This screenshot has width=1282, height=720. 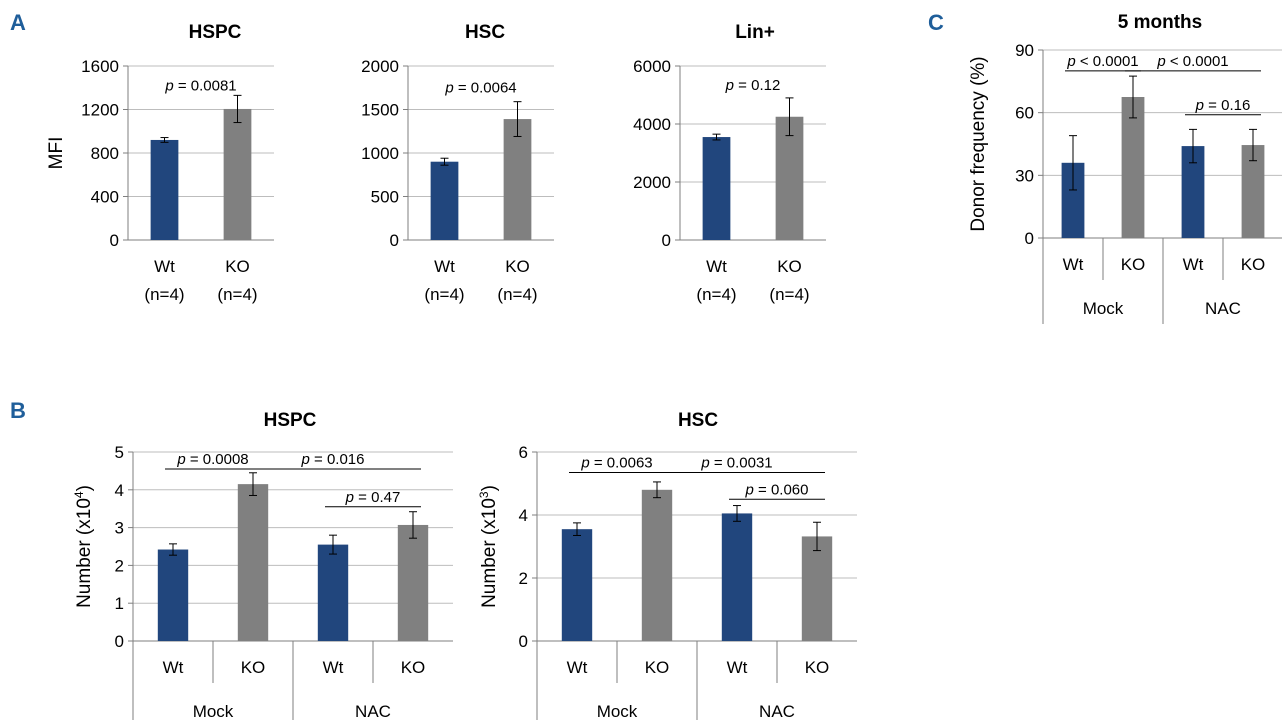 I want to click on panel-label-c: C, so click(x=936, y=22).